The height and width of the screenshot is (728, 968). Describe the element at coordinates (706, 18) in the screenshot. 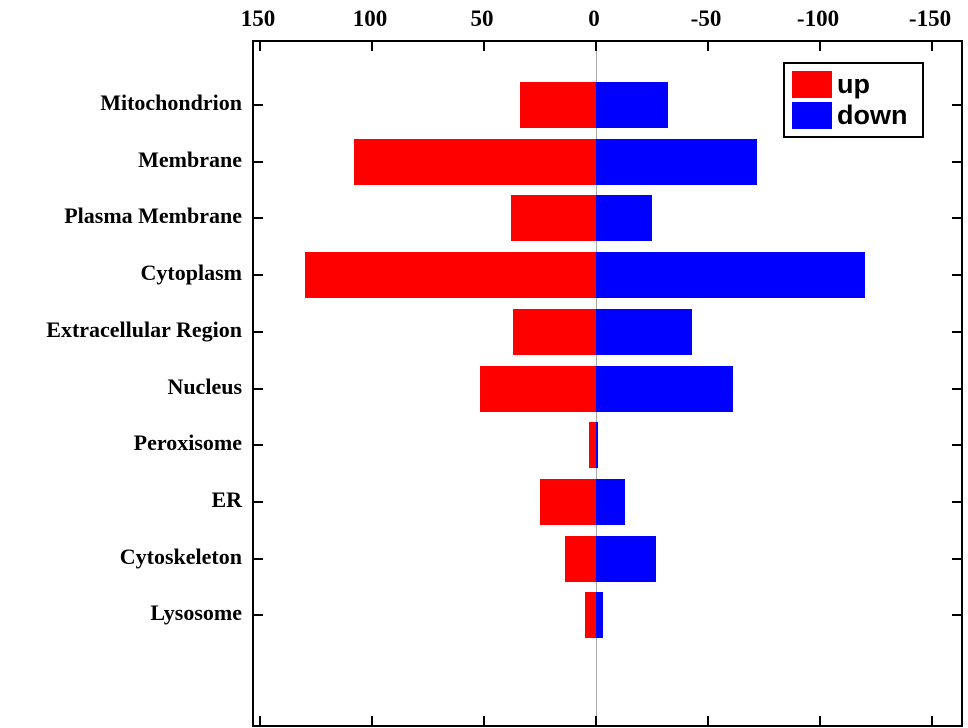

I see `x-tick-label: -50` at that location.